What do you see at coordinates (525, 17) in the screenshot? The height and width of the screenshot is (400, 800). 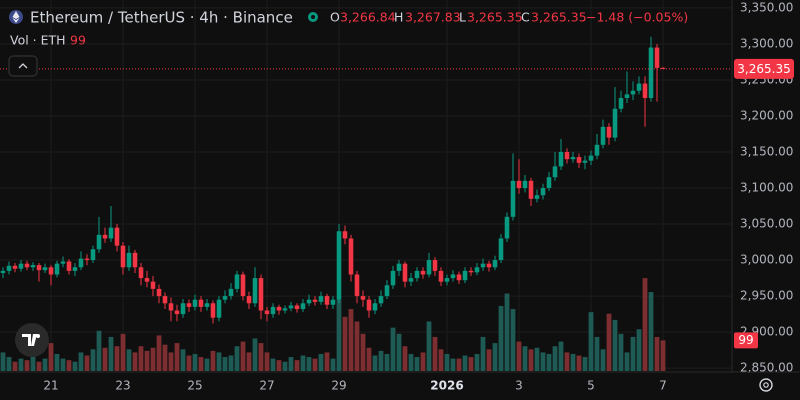 I see `close-label: C` at bounding box center [525, 17].